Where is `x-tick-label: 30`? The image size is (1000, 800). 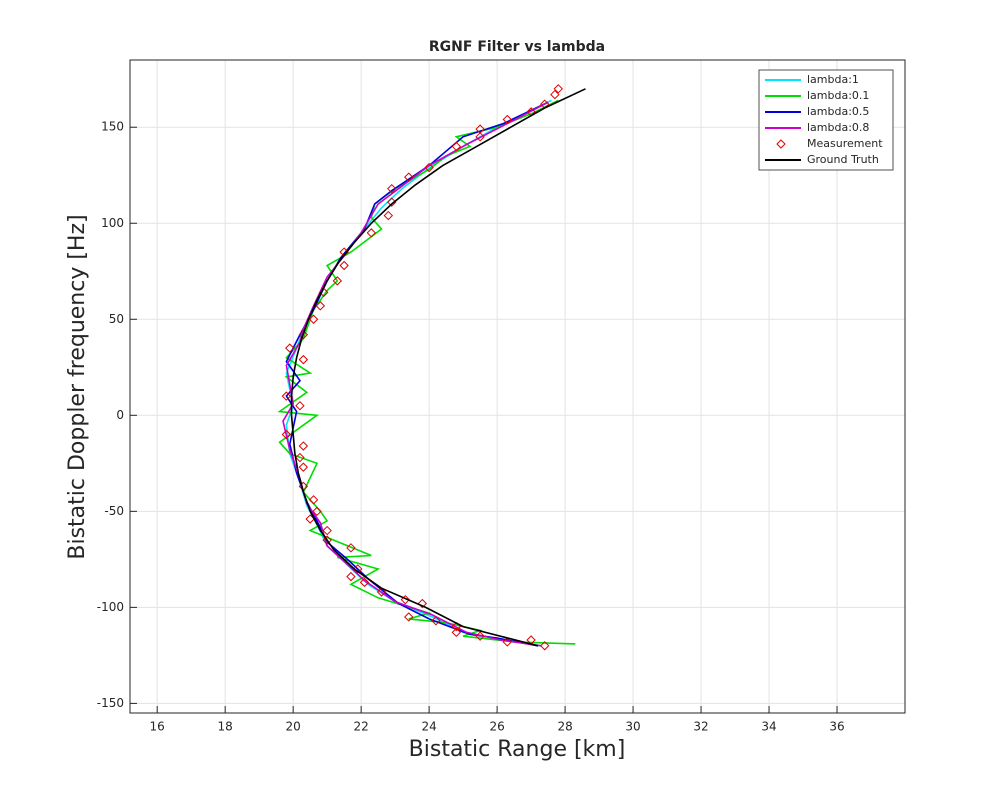 x-tick-label: 30 is located at coordinates (632, 727).